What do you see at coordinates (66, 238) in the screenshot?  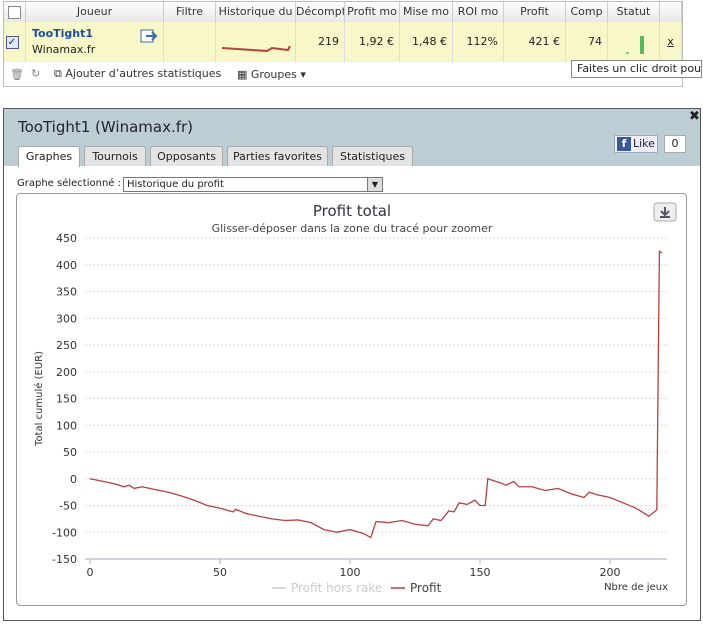 I see `y-tick-label: 450` at bounding box center [66, 238].